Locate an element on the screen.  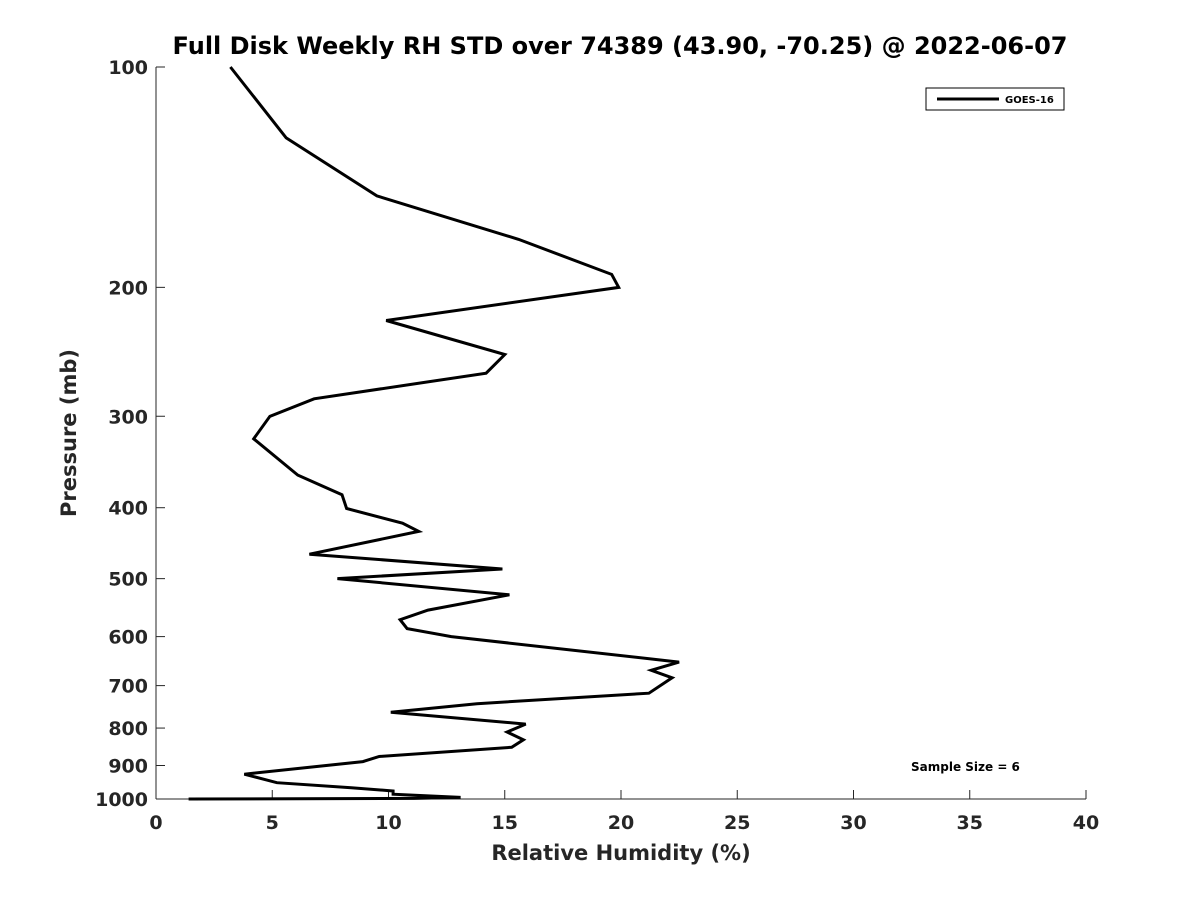
x-tick-label: 10 is located at coordinates (388, 823).